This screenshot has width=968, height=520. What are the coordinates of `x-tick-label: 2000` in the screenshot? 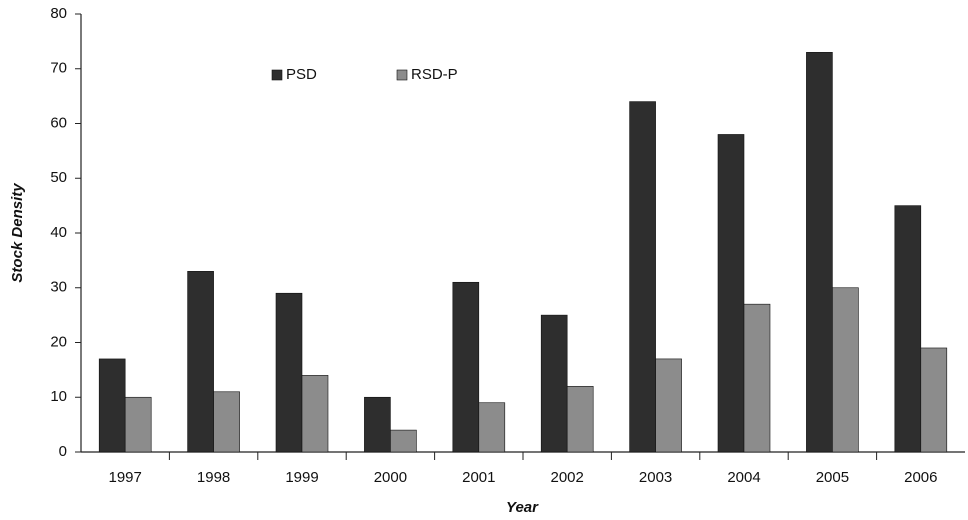 It's located at (390, 477).